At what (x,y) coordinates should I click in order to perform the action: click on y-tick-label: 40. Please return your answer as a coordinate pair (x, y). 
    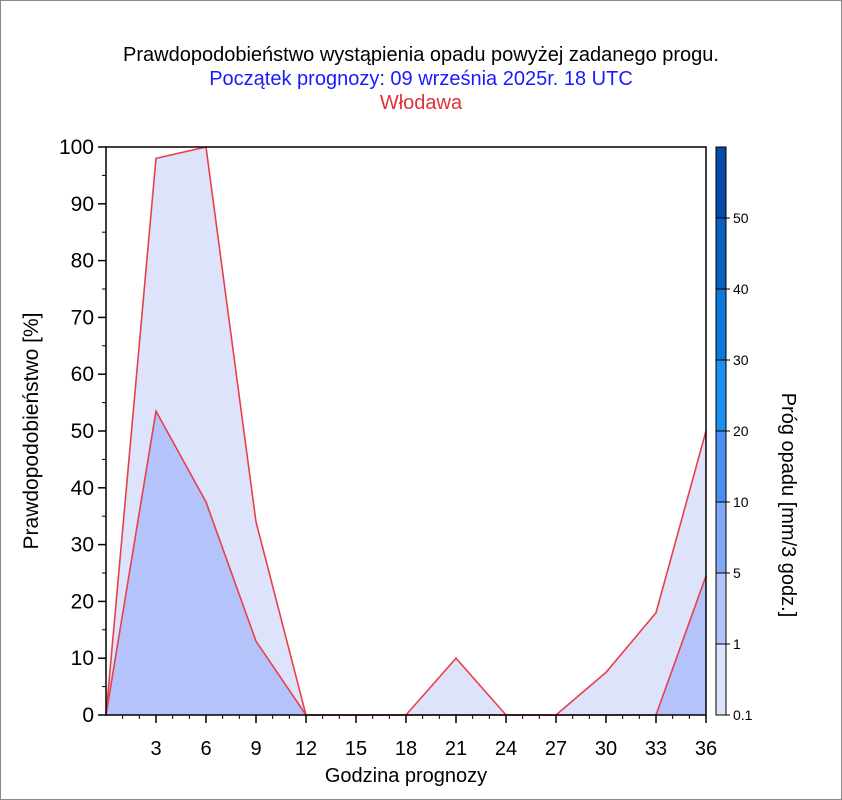
    Looking at the image, I should click on (82, 488).